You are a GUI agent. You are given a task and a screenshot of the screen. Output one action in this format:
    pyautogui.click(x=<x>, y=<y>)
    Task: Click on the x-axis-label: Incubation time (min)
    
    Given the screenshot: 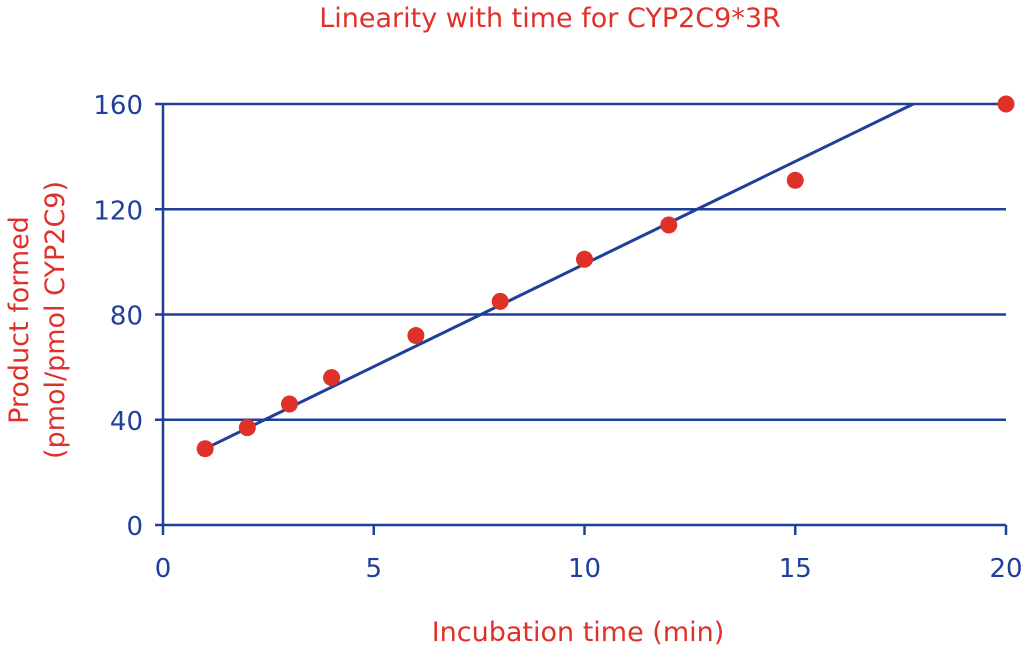 What is the action you would take?
    pyautogui.click(x=578, y=632)
    